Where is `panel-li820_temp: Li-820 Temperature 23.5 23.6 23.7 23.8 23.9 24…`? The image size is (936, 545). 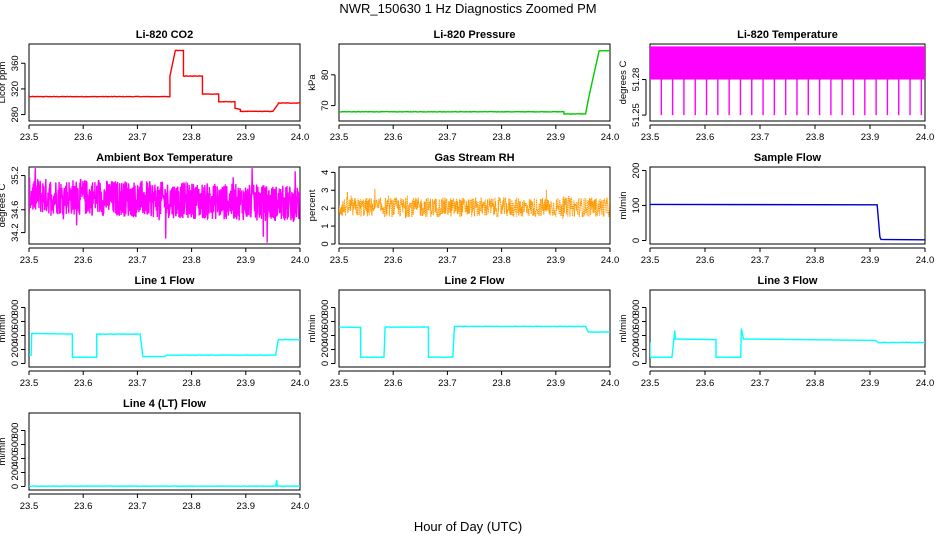
panel-li820_temp: Li-820 Temperature 23.5 23.6 23.7 23.8 23.9 24… is located at coordinates (776, 86).